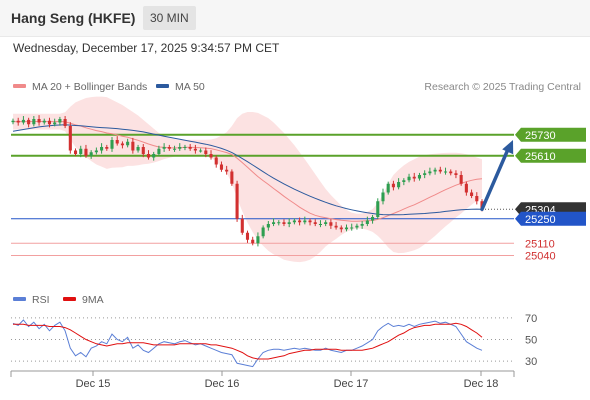 This screenshot has height=400, width=590. I want to click on instrument-title: Hang Seng (HKFE), so click(73, 18).